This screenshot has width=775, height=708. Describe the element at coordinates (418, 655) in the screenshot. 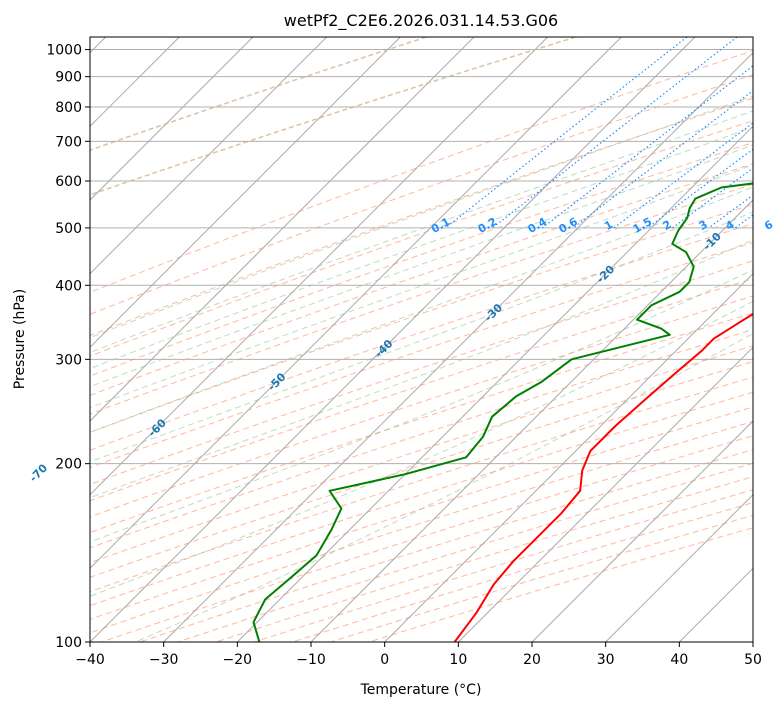

I see `x-axis-ticks: −40 −30 −20 −10 0 10 20 30 40 50` at that location.